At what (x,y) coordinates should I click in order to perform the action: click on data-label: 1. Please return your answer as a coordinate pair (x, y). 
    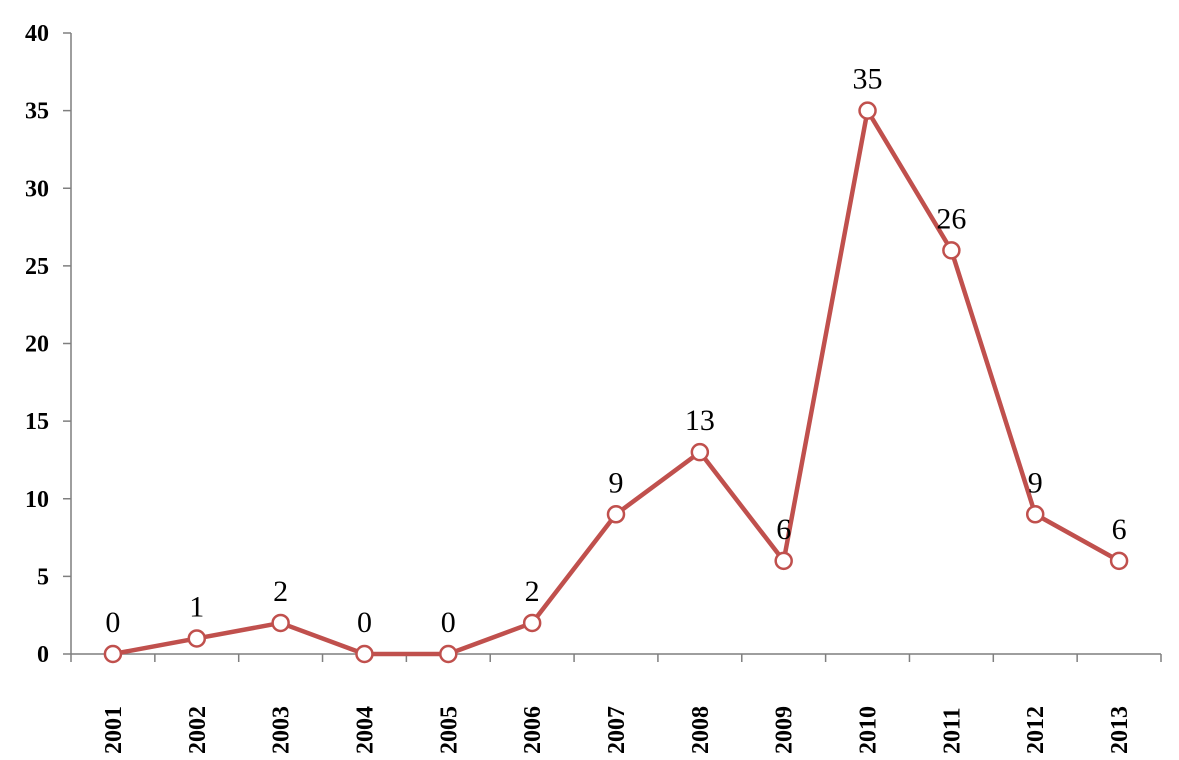
    Looking at the image, I should click on (196, 606).